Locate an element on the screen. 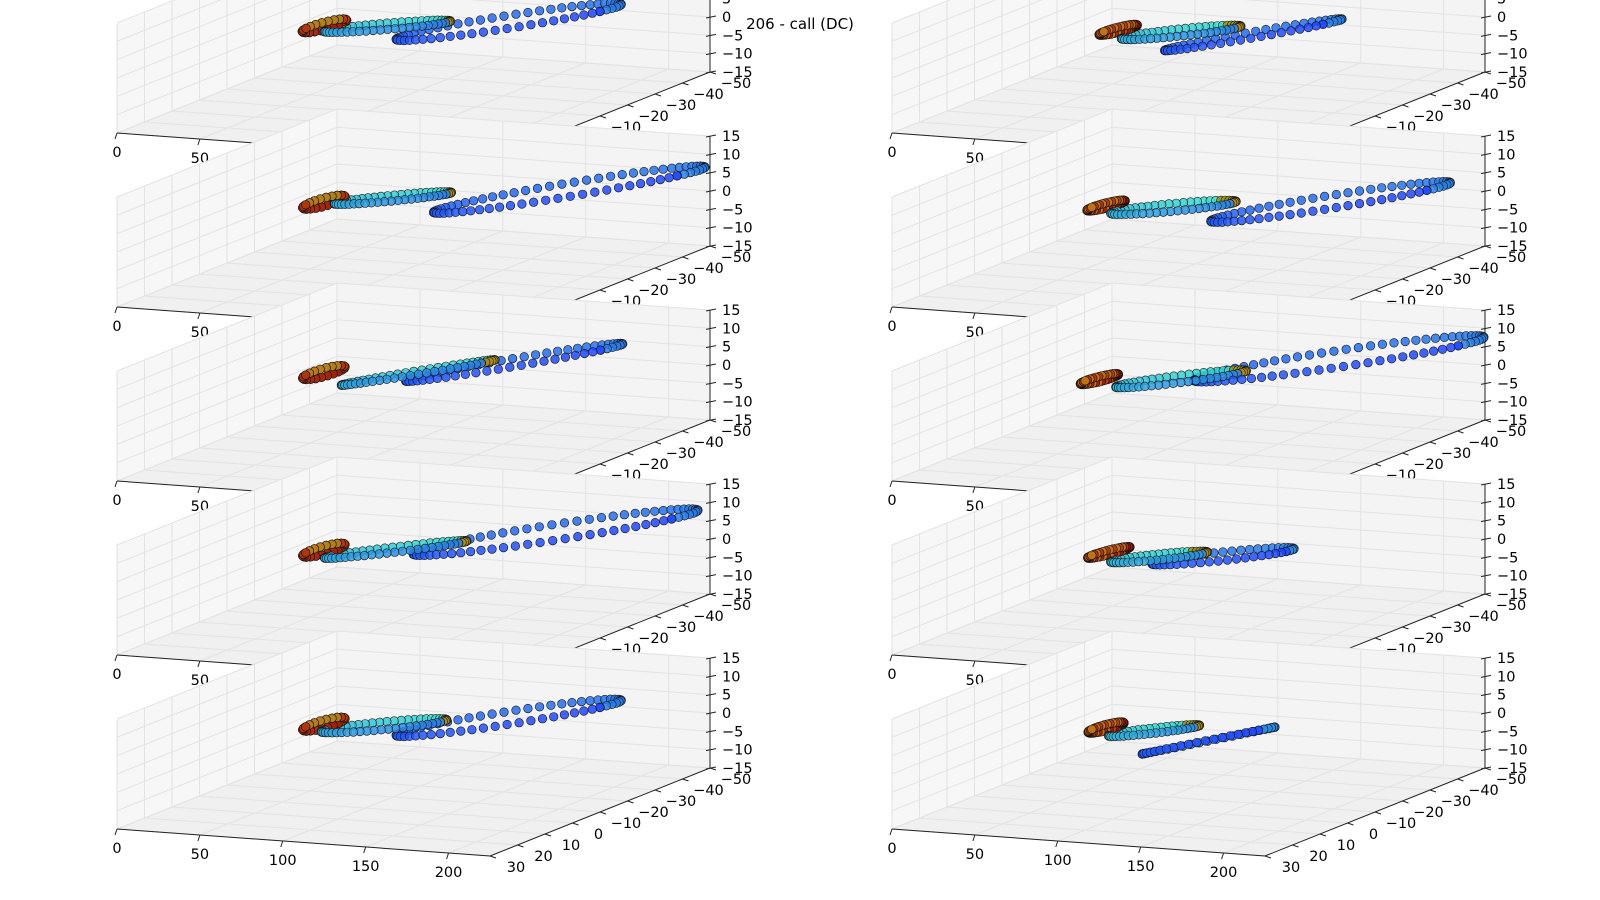 Image resolution: width=1600 pixels, height=900 pixels. z-tick-label: 0 is located at coordinates (1501, 18).